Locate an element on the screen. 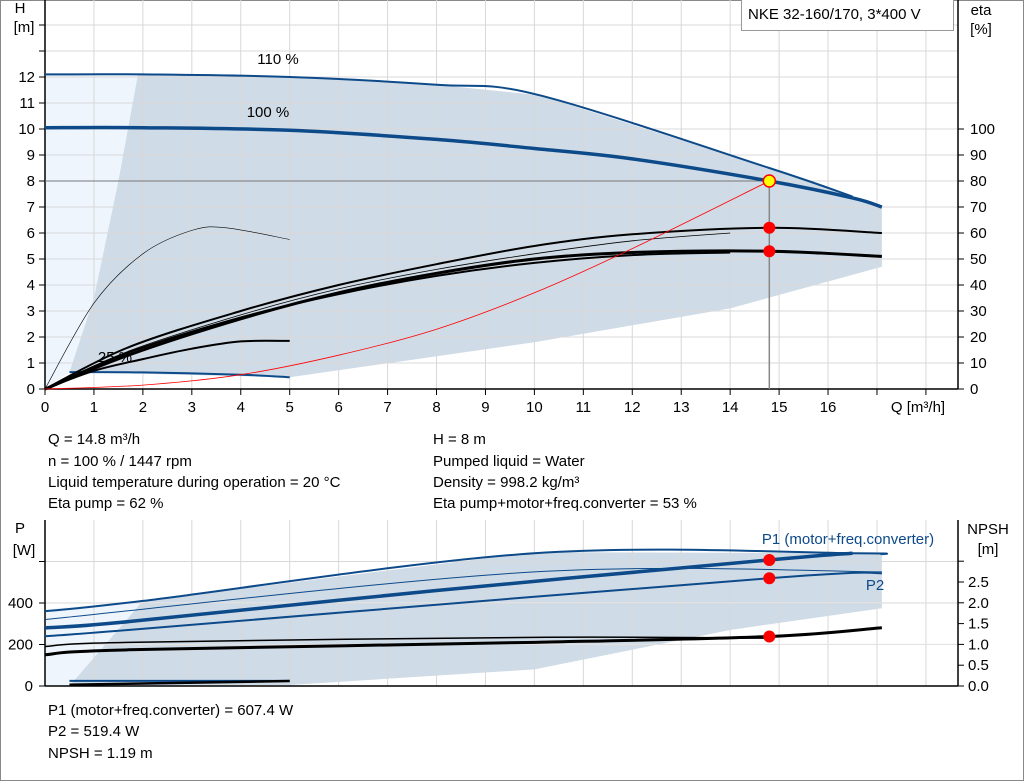 The height and width of the screenshot is (781, 1024). npsh-tick-label: 1.0 is located at coordinates (978, 644).